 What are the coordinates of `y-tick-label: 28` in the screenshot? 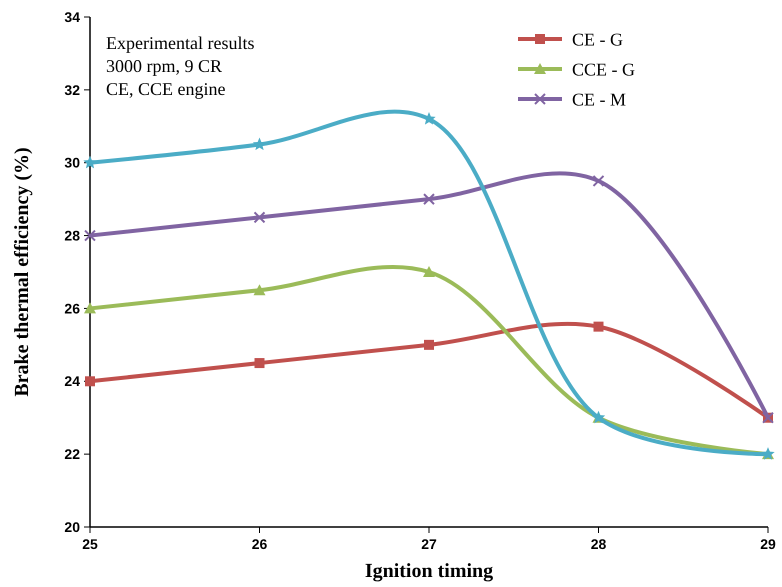 It's located at (72, 235).